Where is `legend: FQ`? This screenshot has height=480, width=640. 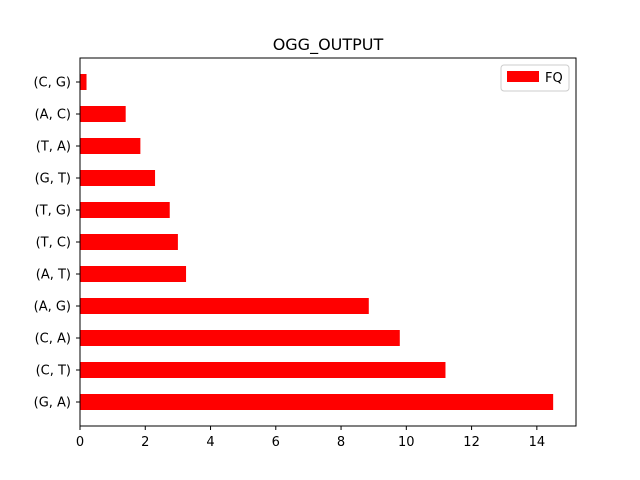 legend: FQ is located at coordinates (535, 78).